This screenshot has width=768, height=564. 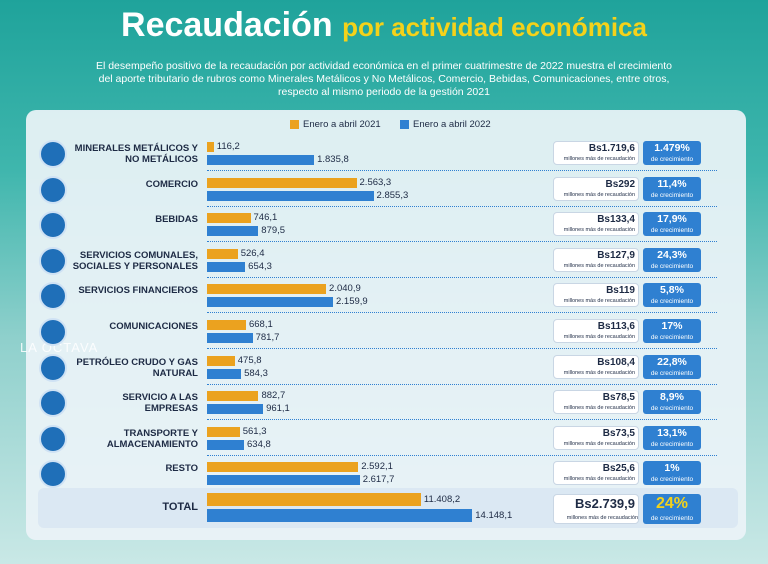 I want to click on value-label: 561,3, so click(x=254, y=431).